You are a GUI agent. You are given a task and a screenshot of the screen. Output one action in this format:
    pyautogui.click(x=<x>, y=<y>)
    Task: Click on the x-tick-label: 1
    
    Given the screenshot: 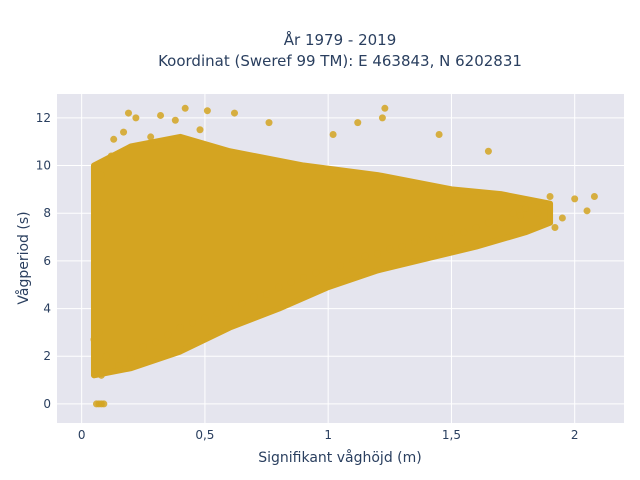 What is the action you would take?
    pyautogui.click(x=328, y=435)
    